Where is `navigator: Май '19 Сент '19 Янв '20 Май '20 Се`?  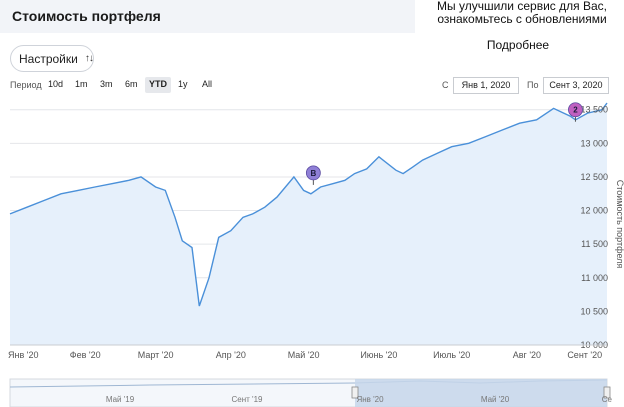
navigator: Май '19 Сент '19 Янв '20 Май '20 Се is located at coordinates (311, 392).